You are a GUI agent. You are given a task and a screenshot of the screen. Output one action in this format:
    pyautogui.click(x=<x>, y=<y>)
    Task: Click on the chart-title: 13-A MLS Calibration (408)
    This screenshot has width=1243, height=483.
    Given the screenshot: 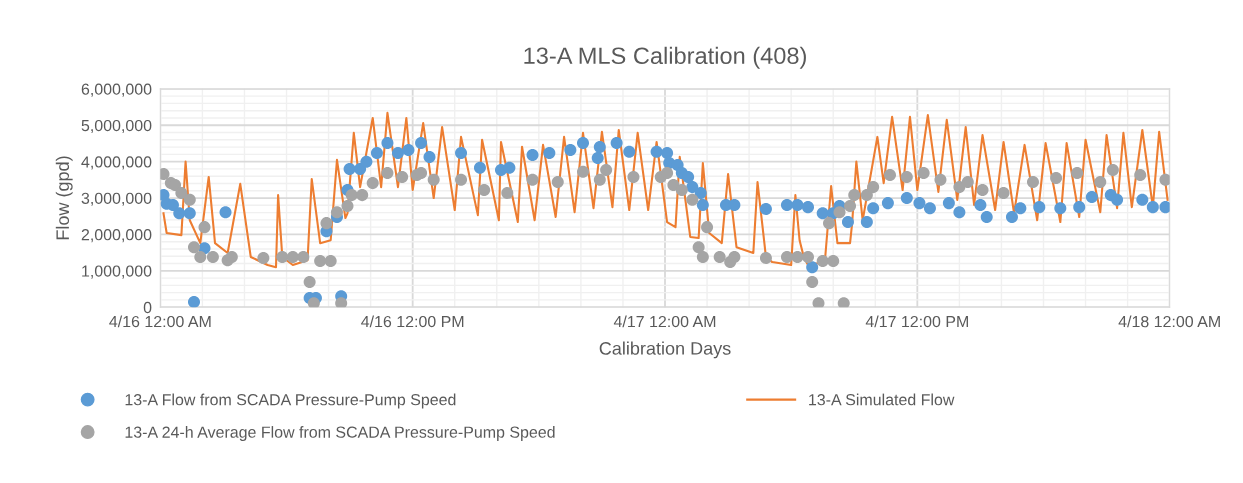 What is the action you would take?
    pyautogui.click(x=665, y=57)
    